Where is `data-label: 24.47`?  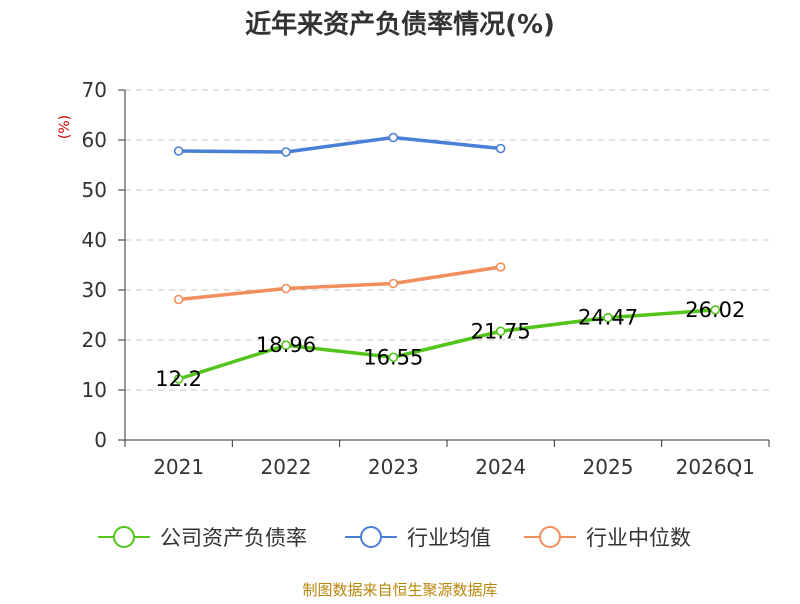 data-label: 24.47 is located at coordinates (608, 318).